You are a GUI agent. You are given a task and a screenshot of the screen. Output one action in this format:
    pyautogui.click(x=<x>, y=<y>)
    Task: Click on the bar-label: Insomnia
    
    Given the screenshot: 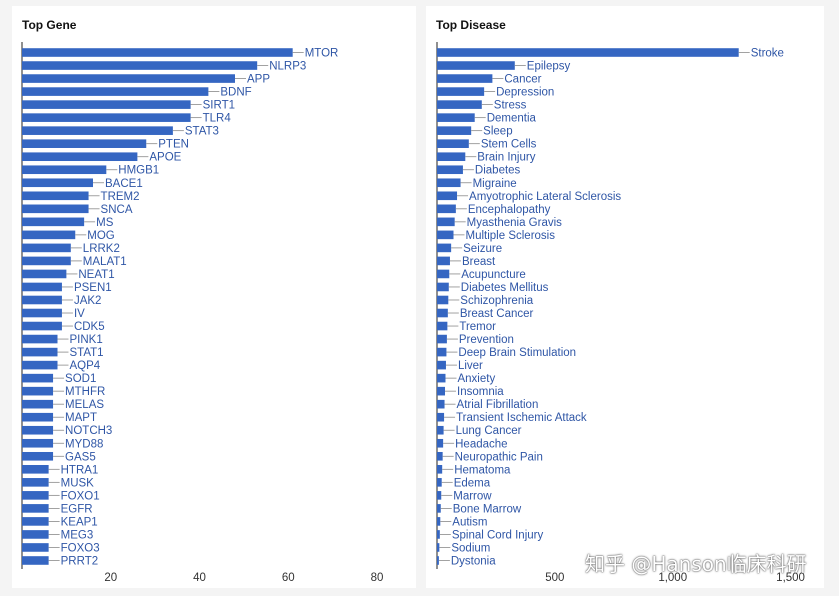 What is the action you would take?
    pyautogui.click(x=480, y=392)
    